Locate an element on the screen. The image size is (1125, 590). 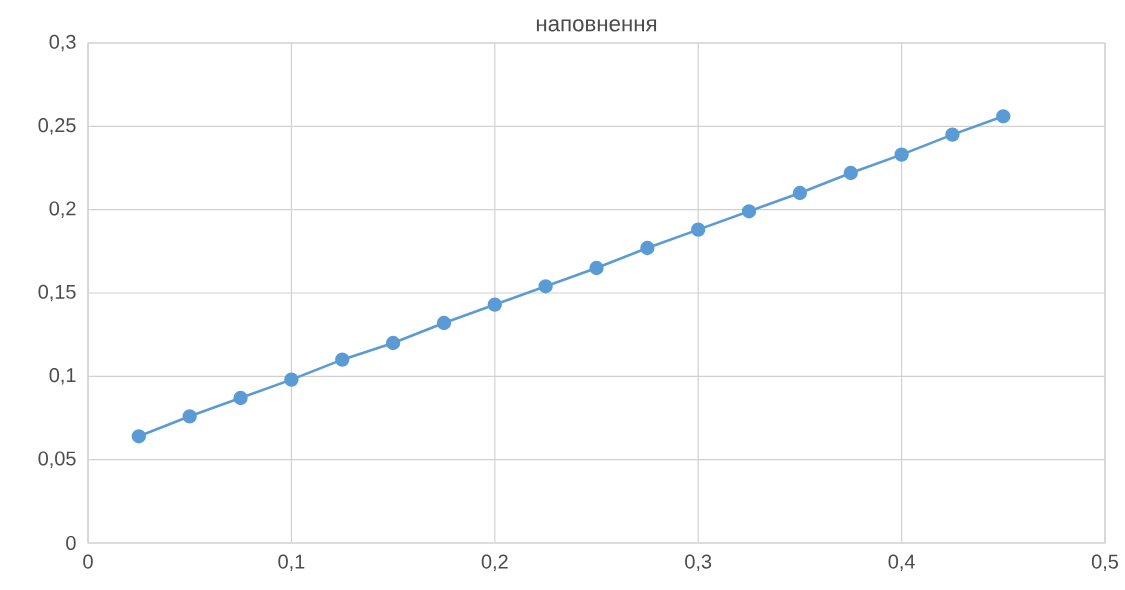
x-tick-label: 0,2 is located at coordinates (494, 562).